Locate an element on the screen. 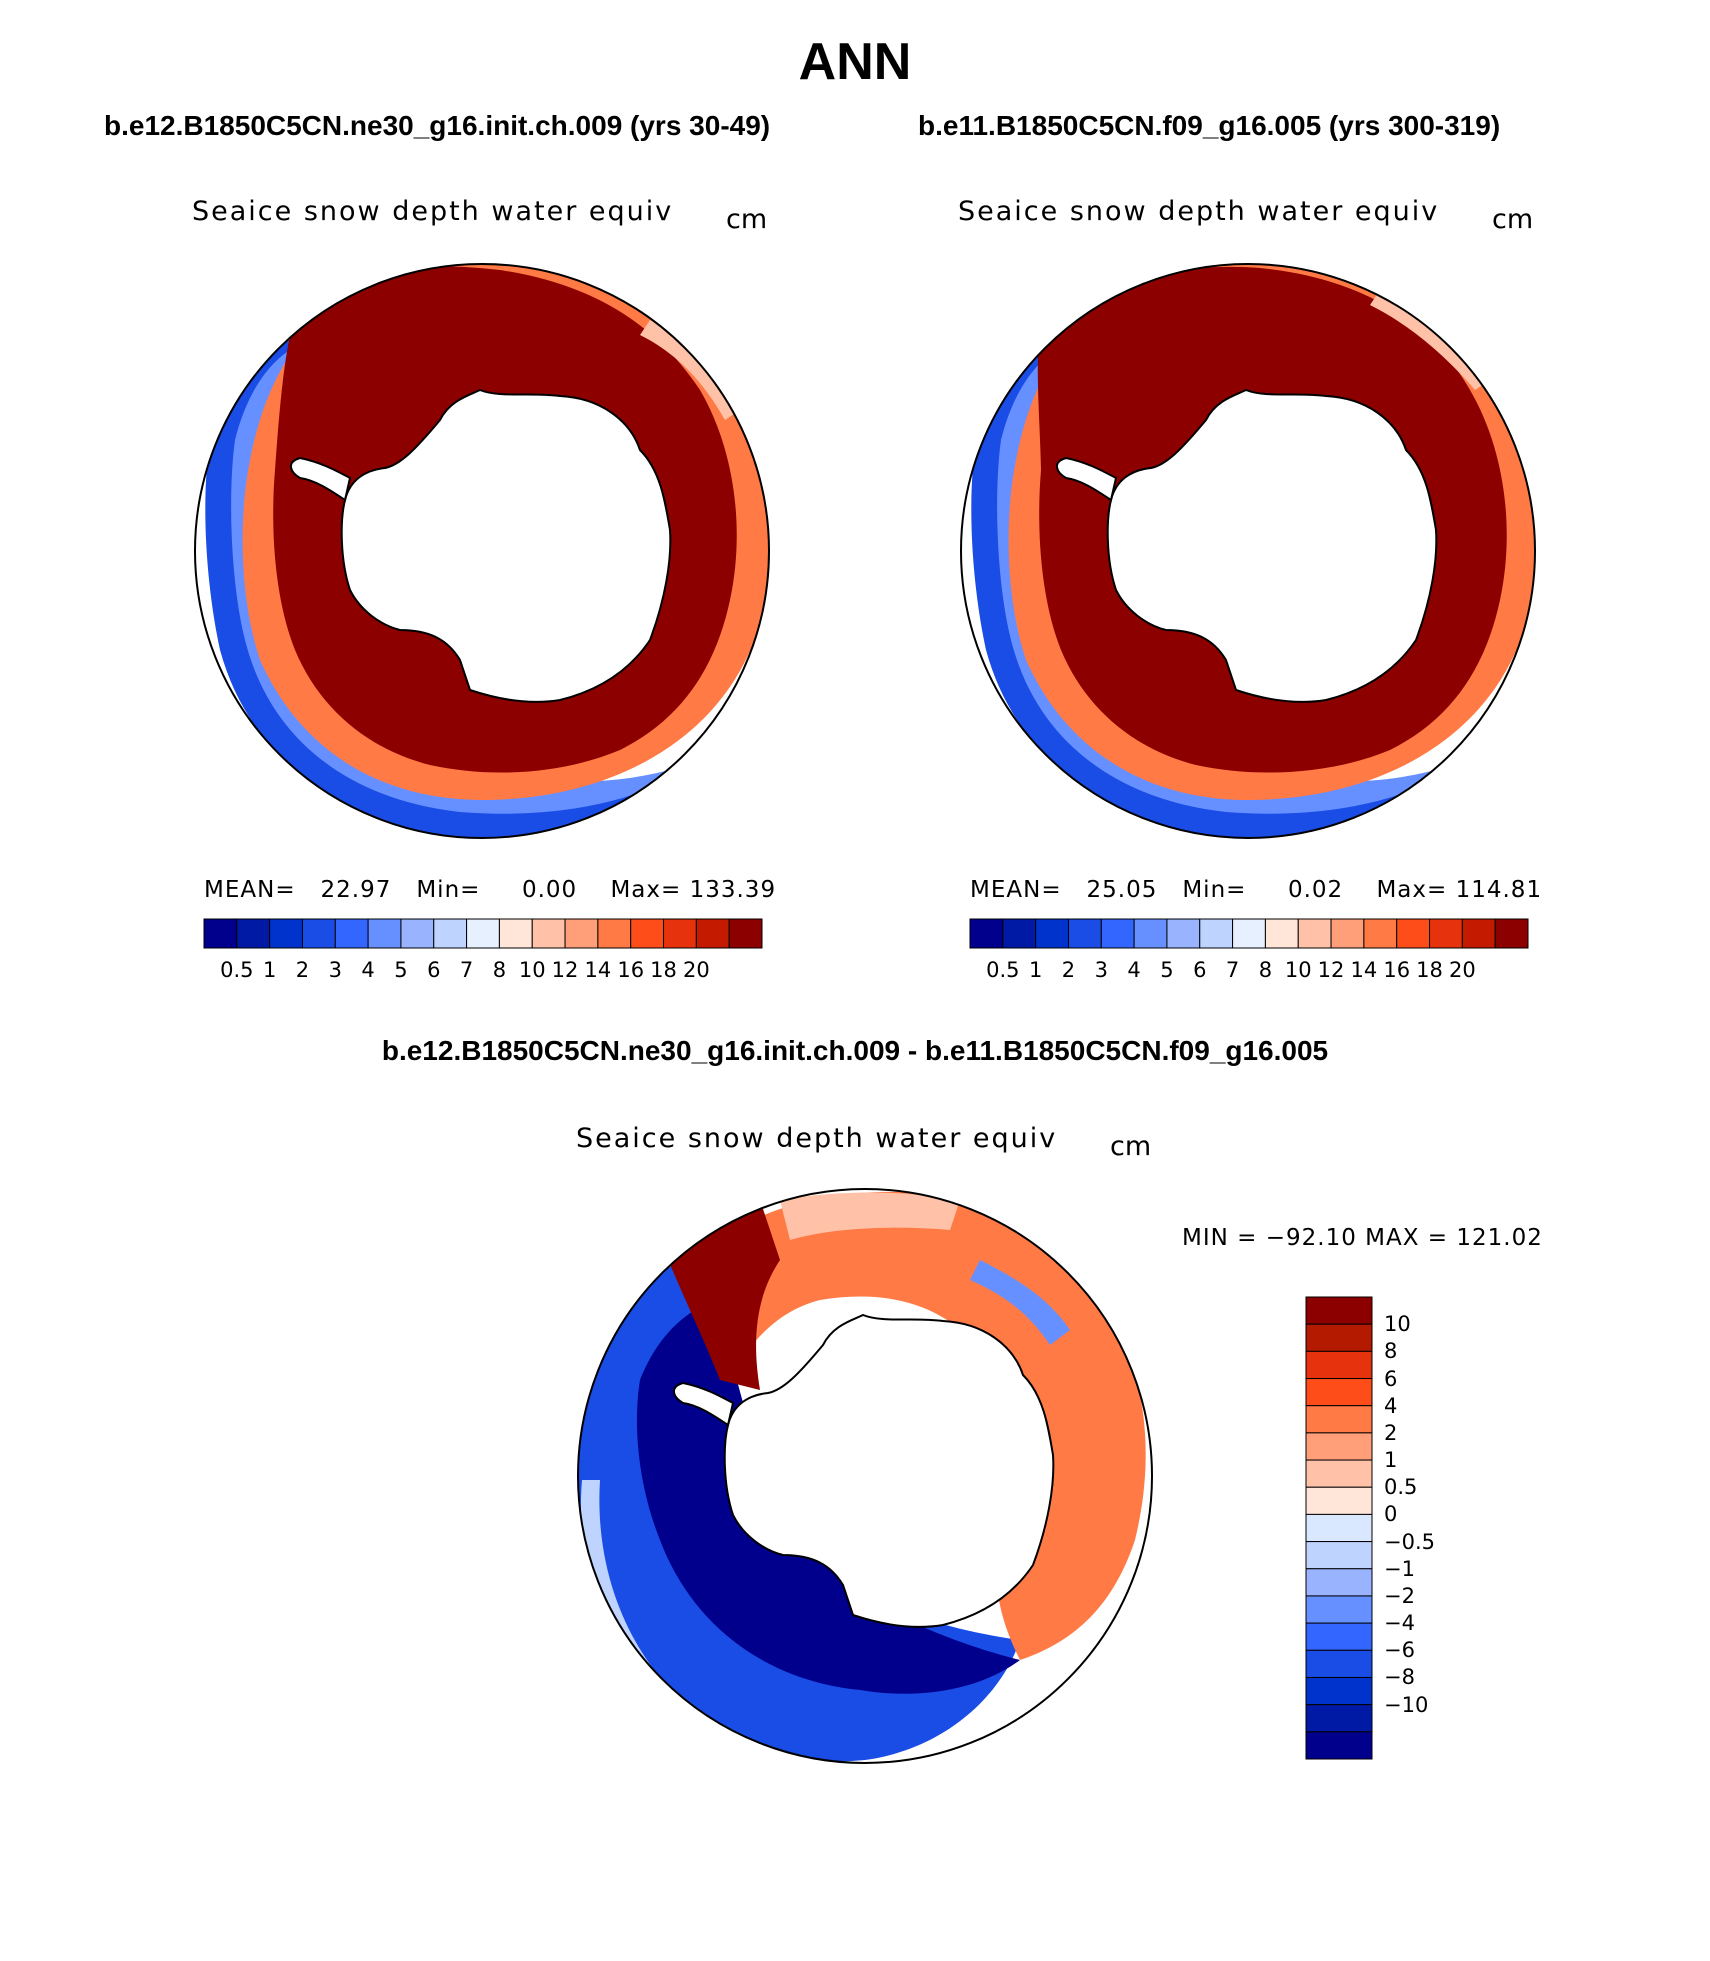 This screenshot has width=1710, height=1961. map-border is located at coordinates (1248, 551).